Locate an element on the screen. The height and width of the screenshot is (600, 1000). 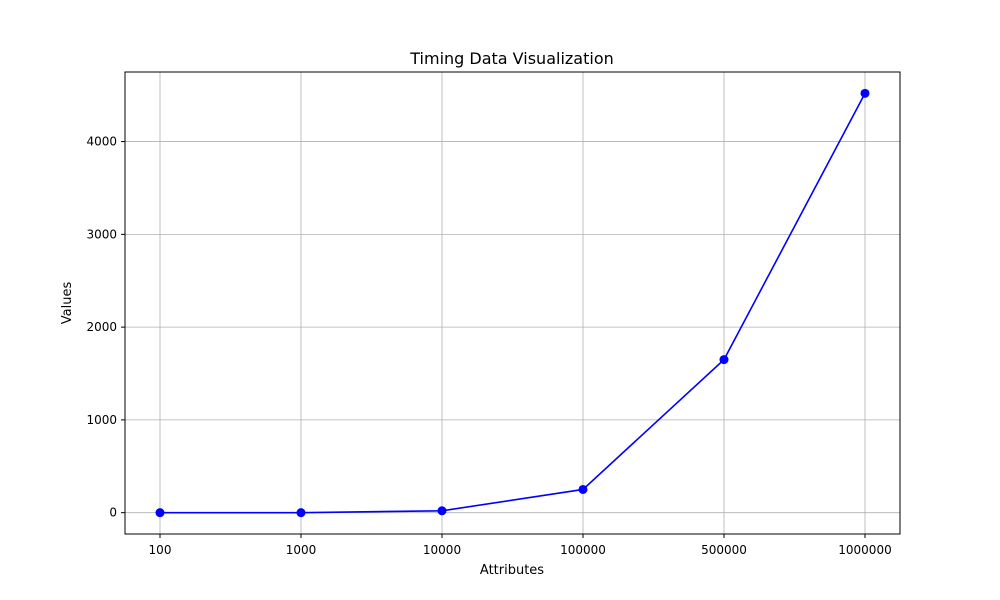
y-tick-label: 4000 is located at coordinates (101, 142).